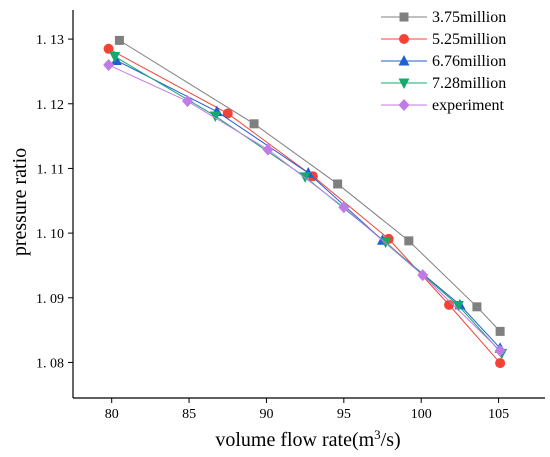 This screenshot has width=550, height=457. Describe the element at coordinates (421, 414) in the screenshot. I see `x-tick-label: 100` at that location.